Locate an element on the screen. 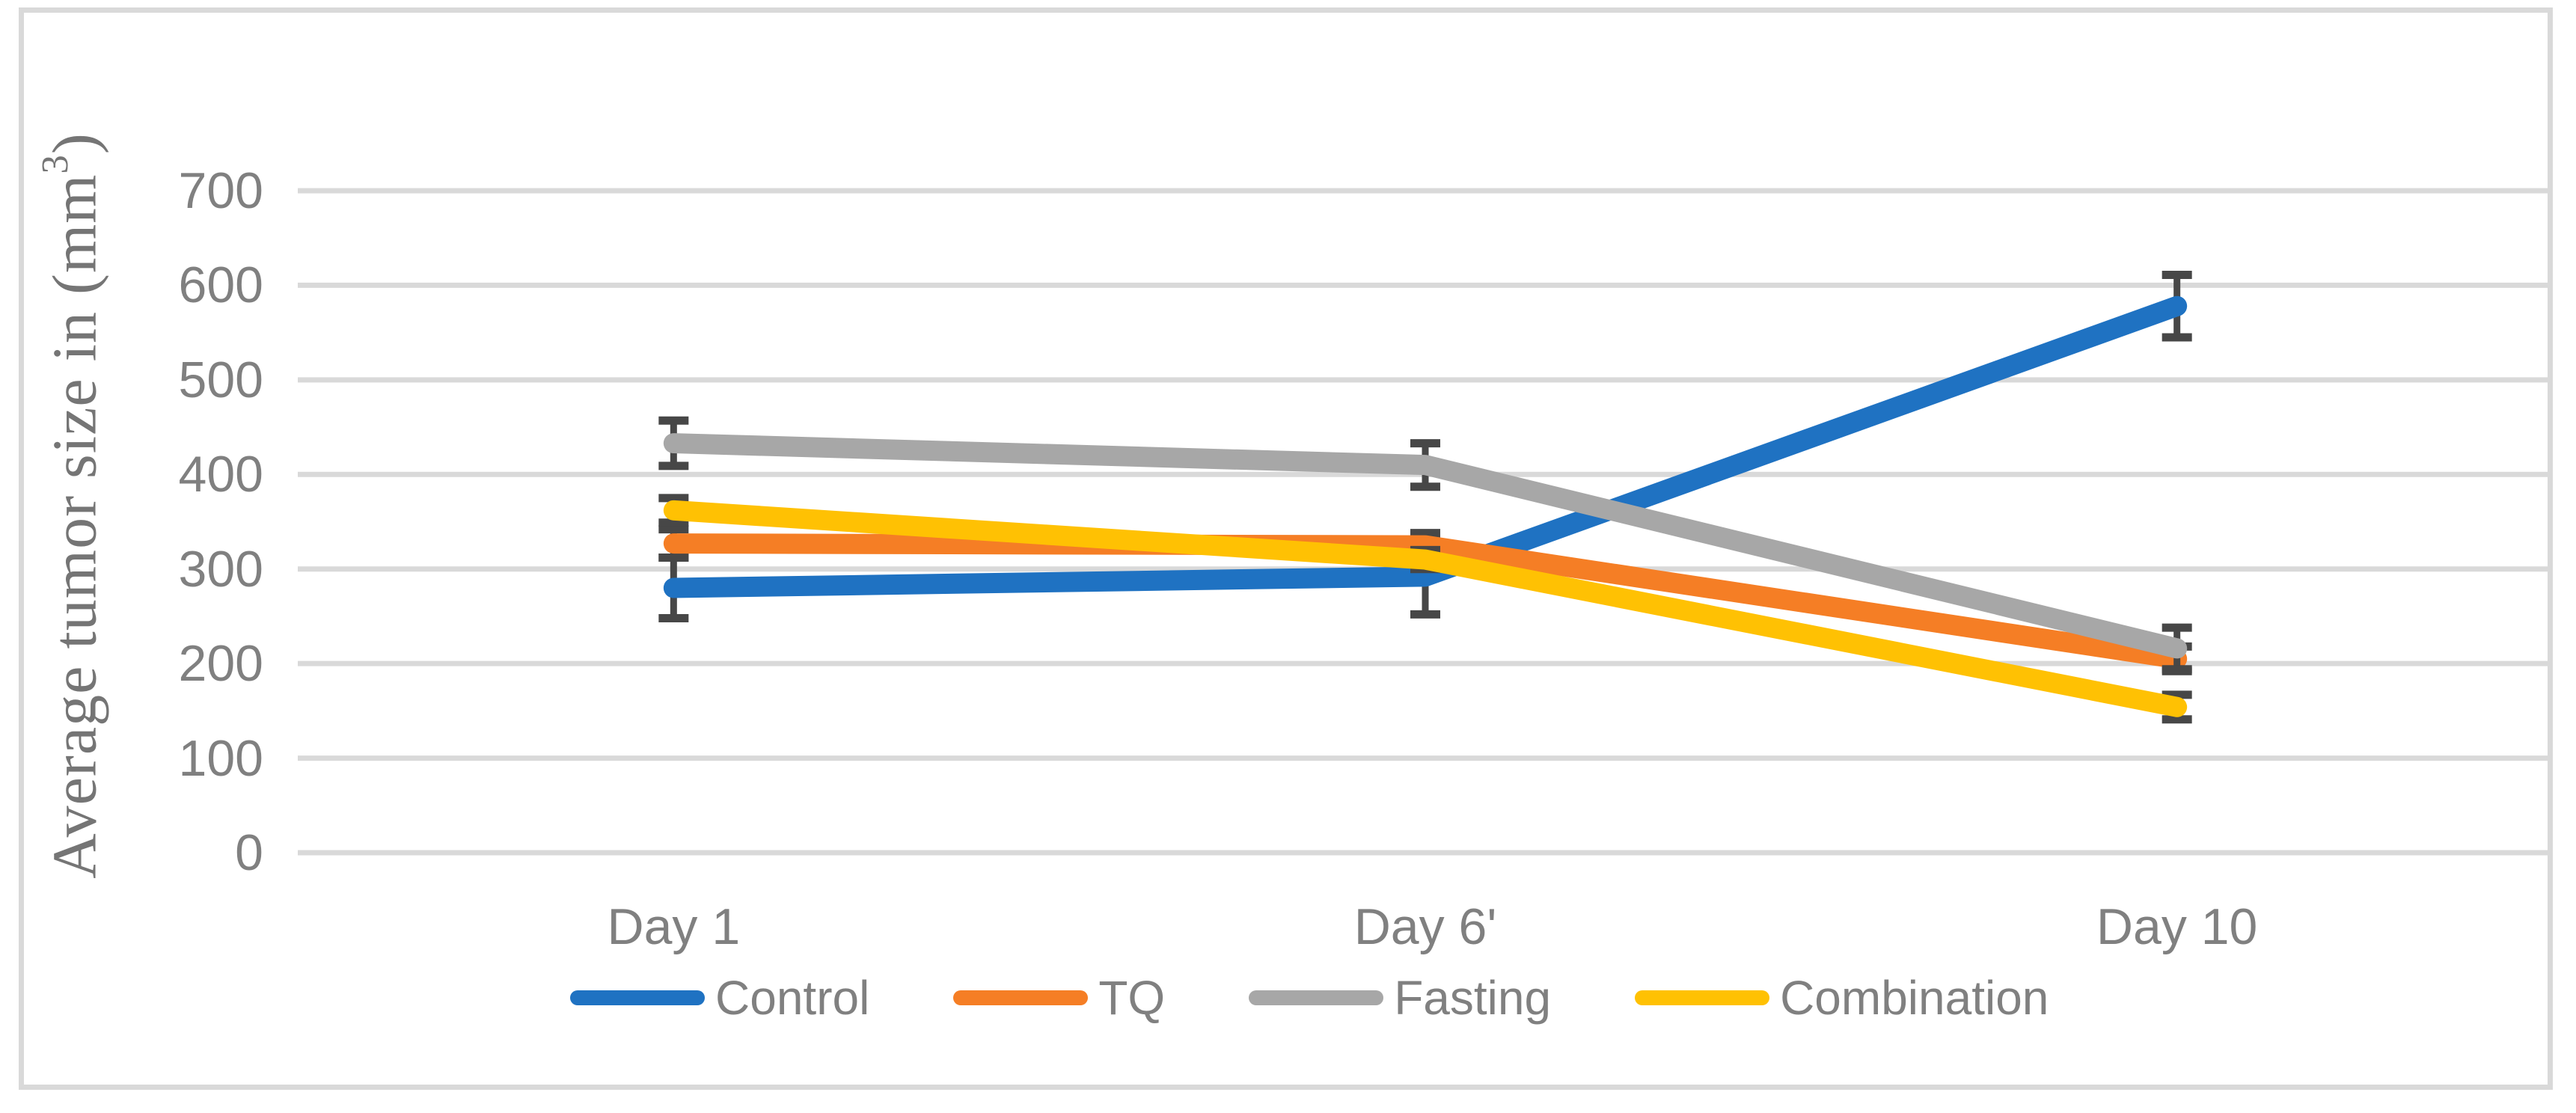 The image size is (2576, 1113). legend-item-control: Control is located at coordinates (719, 998).